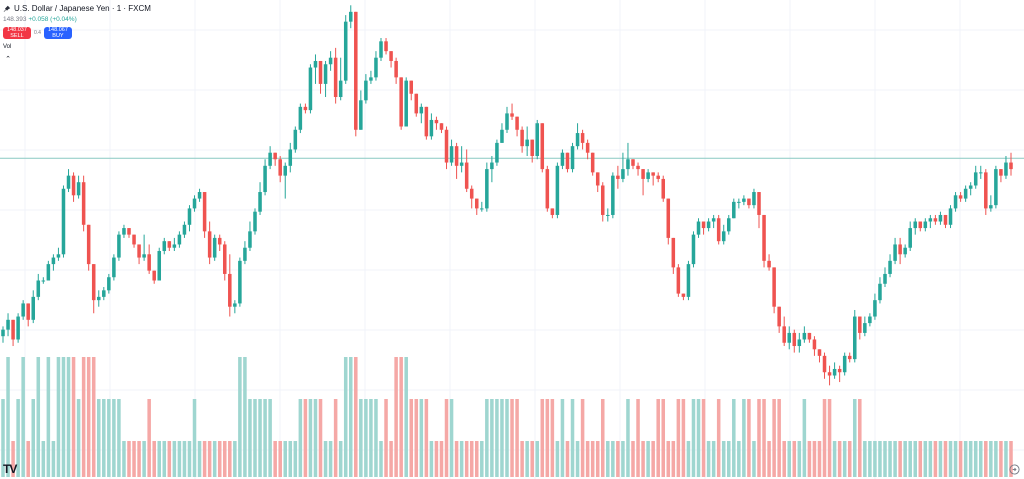 The width and height of the screenshot is (1024, 479). I want to click on sell-button: 148.037 SELL, so click(17, 33).